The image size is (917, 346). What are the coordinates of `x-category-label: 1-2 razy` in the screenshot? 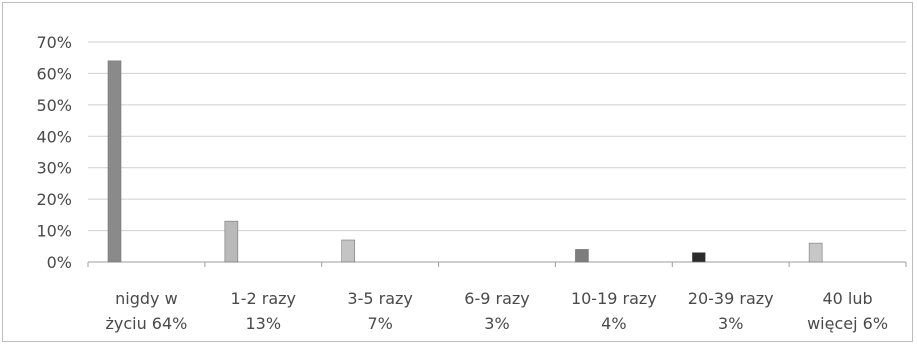 It's located at (263, 298).